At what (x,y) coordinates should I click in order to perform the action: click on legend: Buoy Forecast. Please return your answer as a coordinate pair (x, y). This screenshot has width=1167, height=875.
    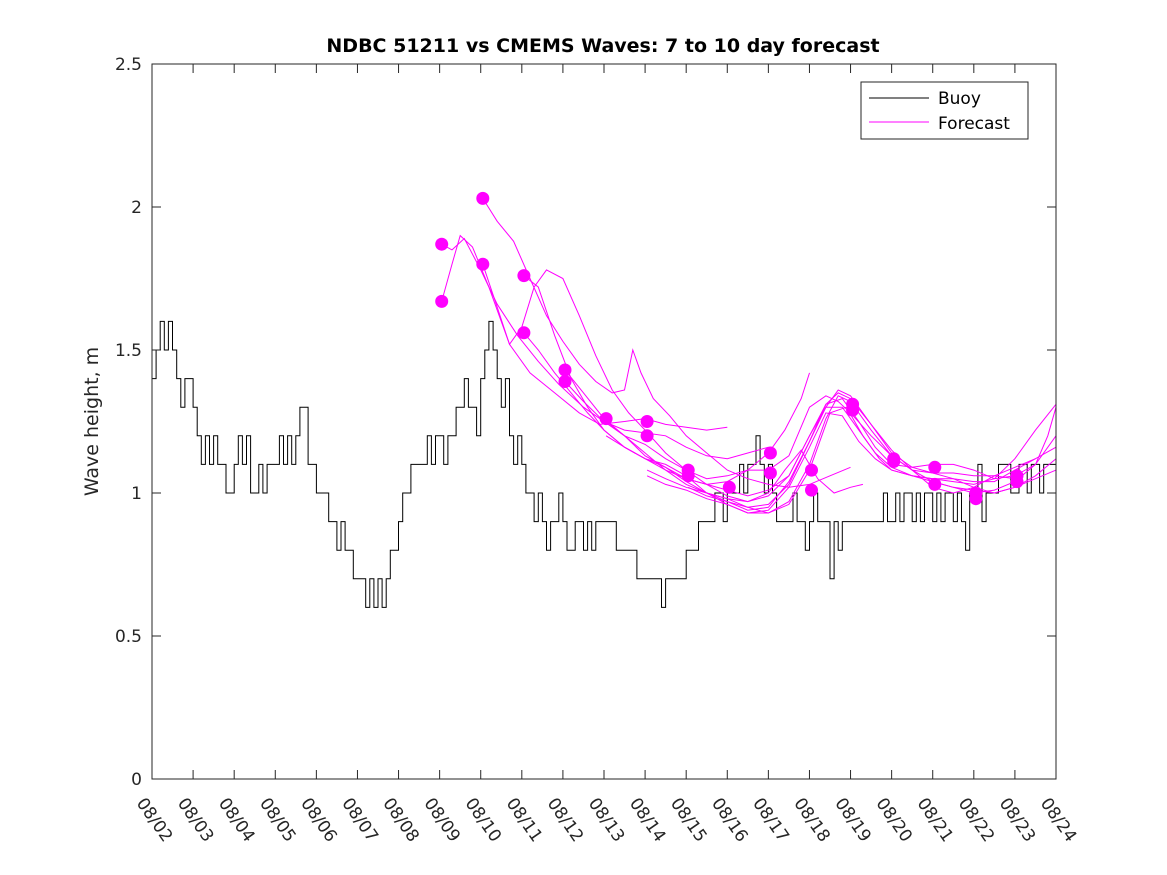
    Looking at the image, I should click on (944, 110).